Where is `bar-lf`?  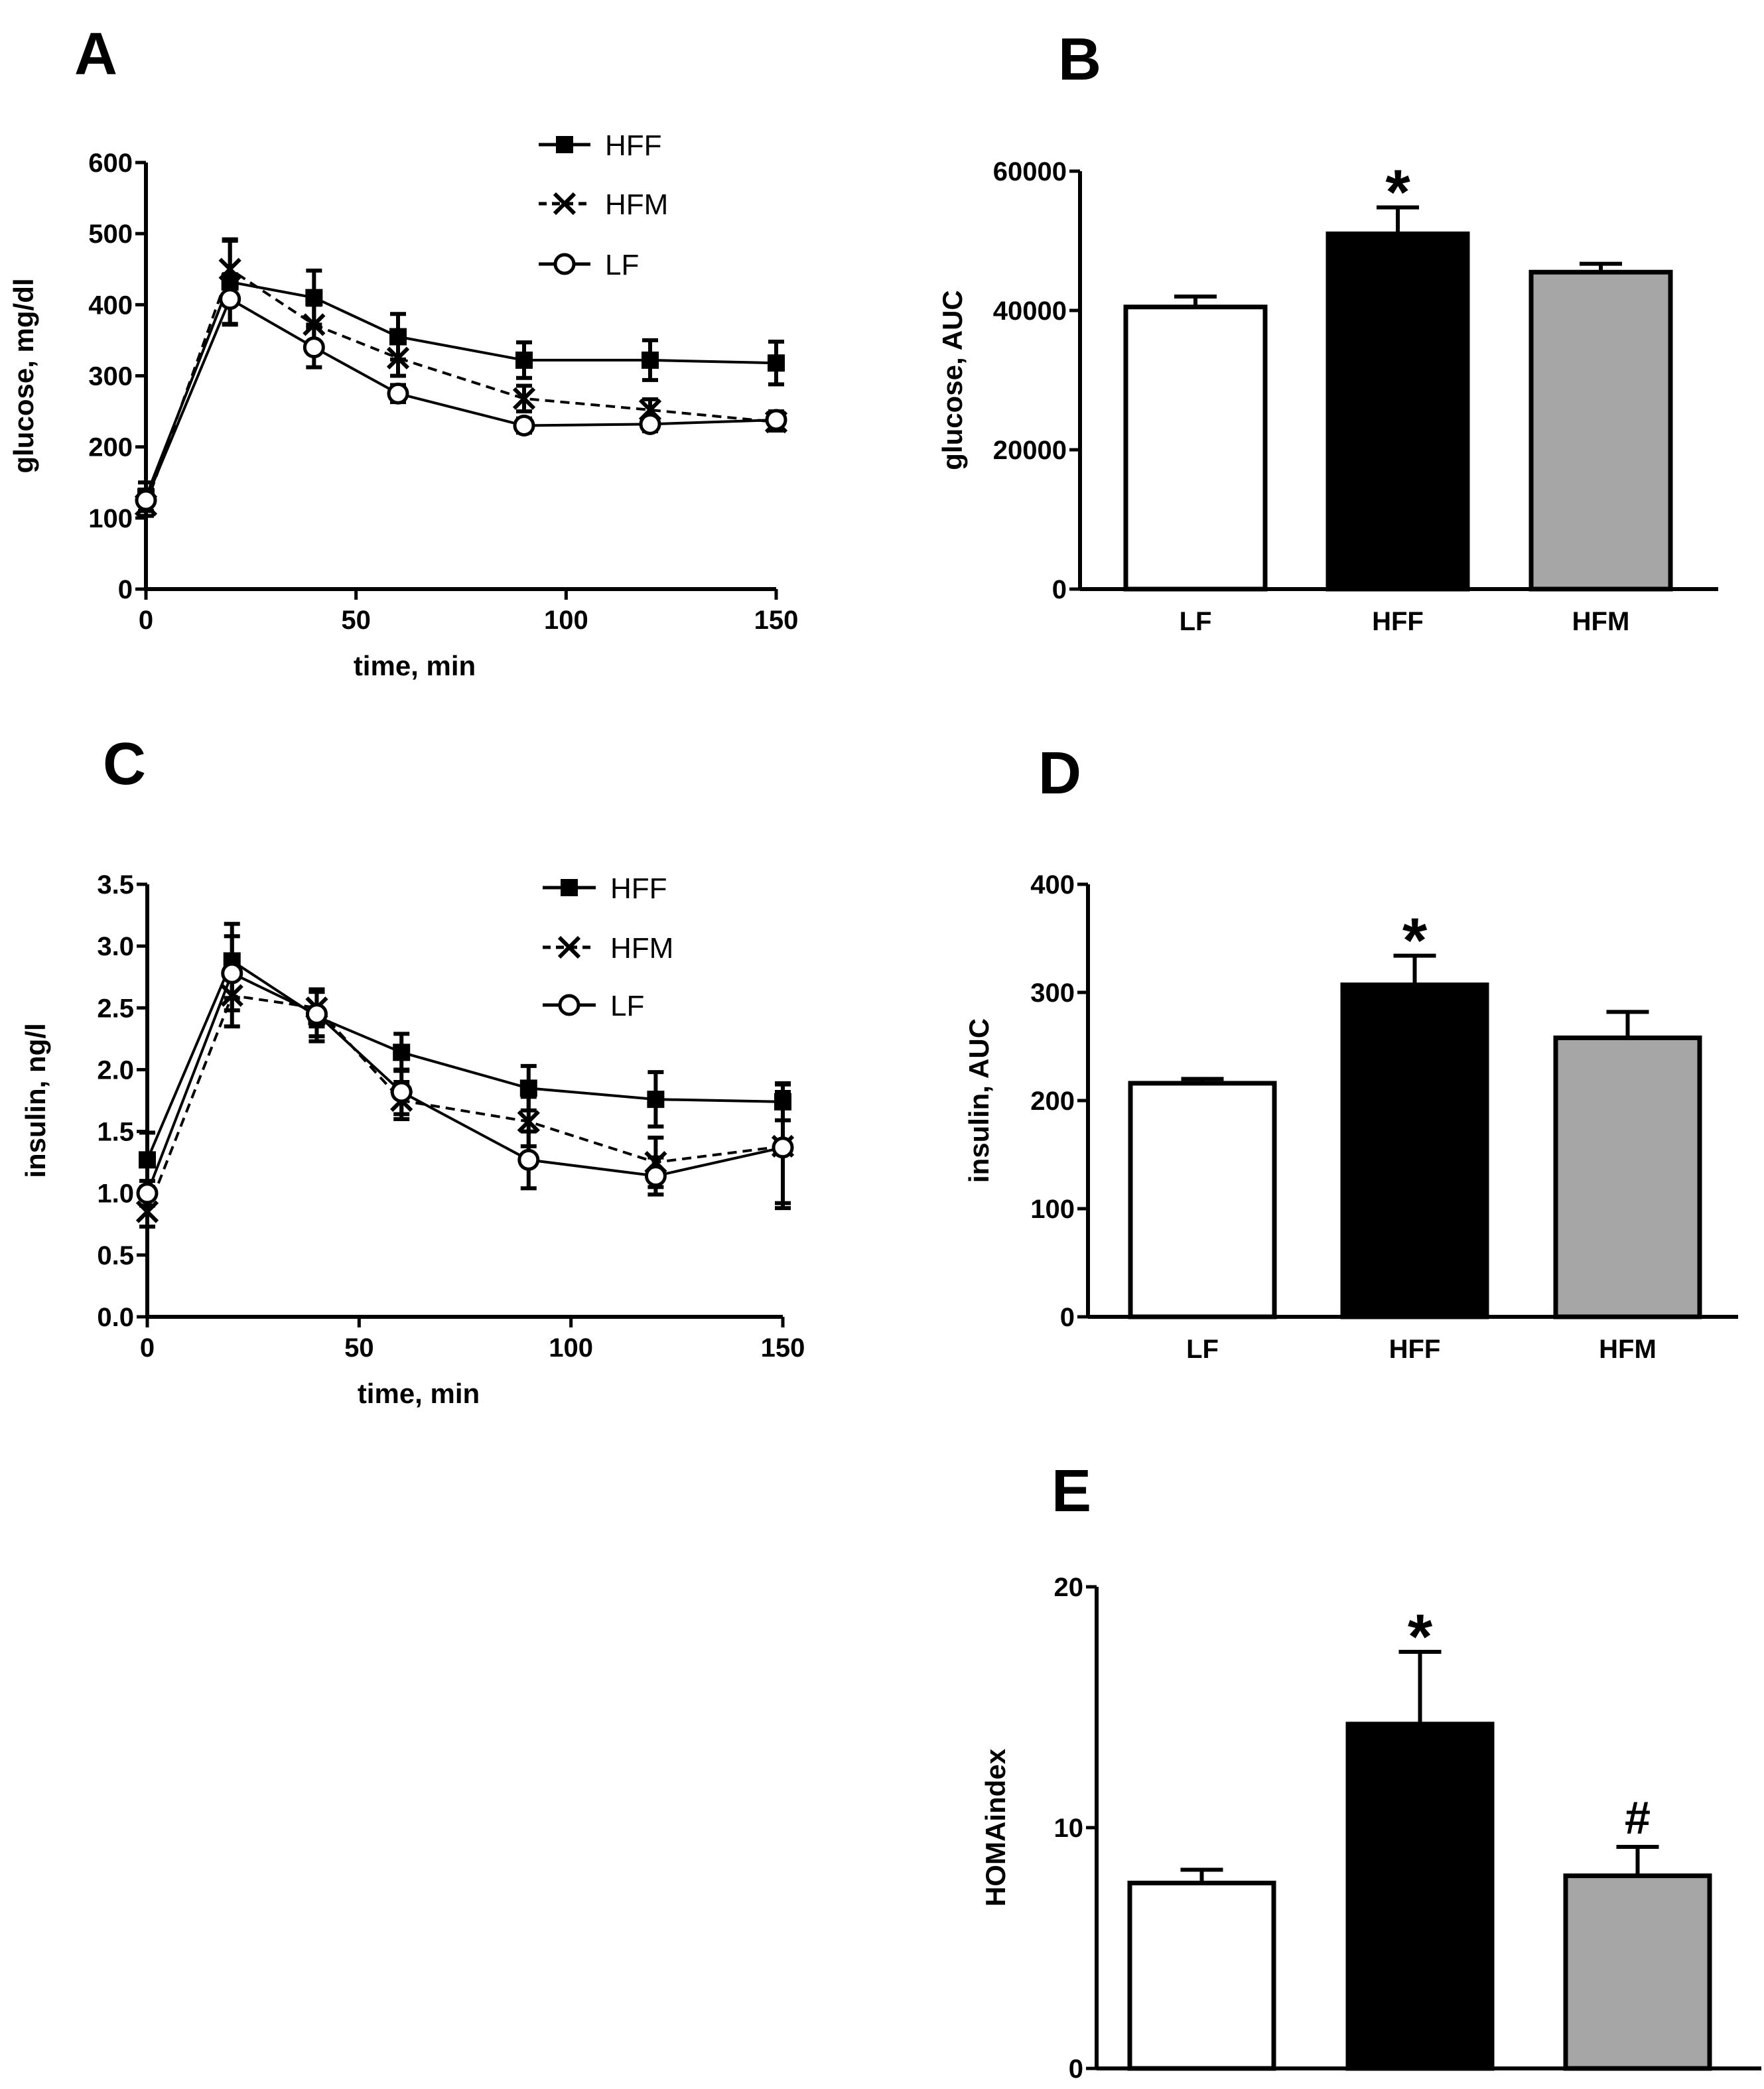
bar-lf is located at coordinates (1196, 448).